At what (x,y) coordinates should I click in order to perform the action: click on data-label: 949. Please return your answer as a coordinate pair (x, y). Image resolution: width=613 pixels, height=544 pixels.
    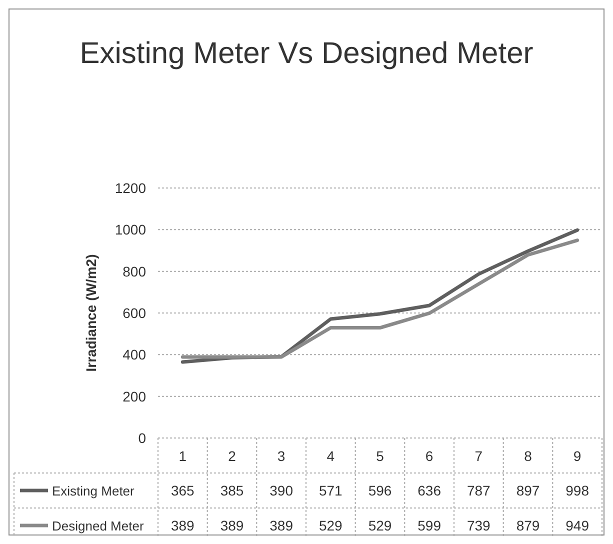
    Looking at the image, I should click on (578, 526).